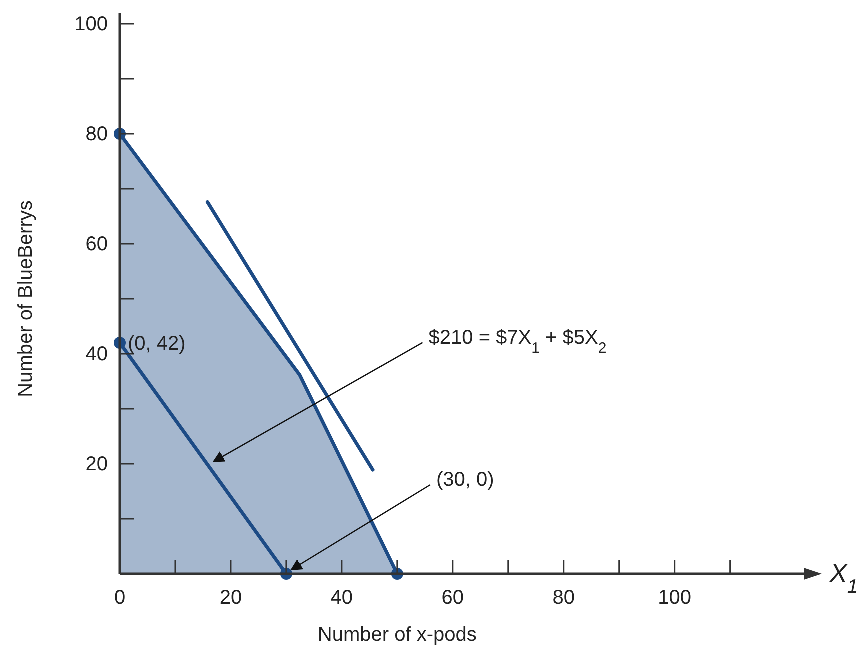 The width and height of the screenshot is (867, 663). Describe the element at coordinates (91, 24) in the screenshot. I see `y-tick-label: 100` at that location.